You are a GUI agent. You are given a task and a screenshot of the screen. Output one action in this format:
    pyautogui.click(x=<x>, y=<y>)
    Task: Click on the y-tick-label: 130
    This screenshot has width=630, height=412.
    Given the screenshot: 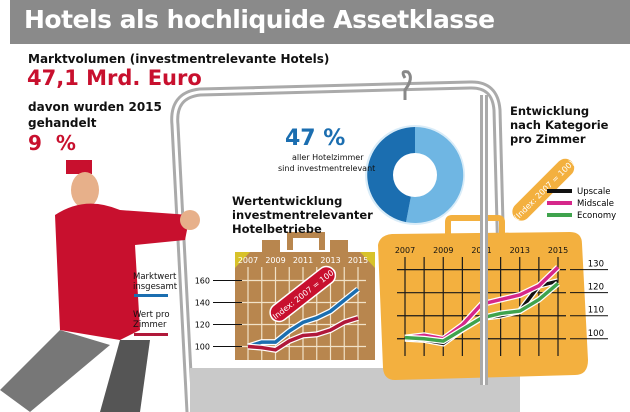 What is the action you would take?
    pyautogui.click(x=596, y=265)
    